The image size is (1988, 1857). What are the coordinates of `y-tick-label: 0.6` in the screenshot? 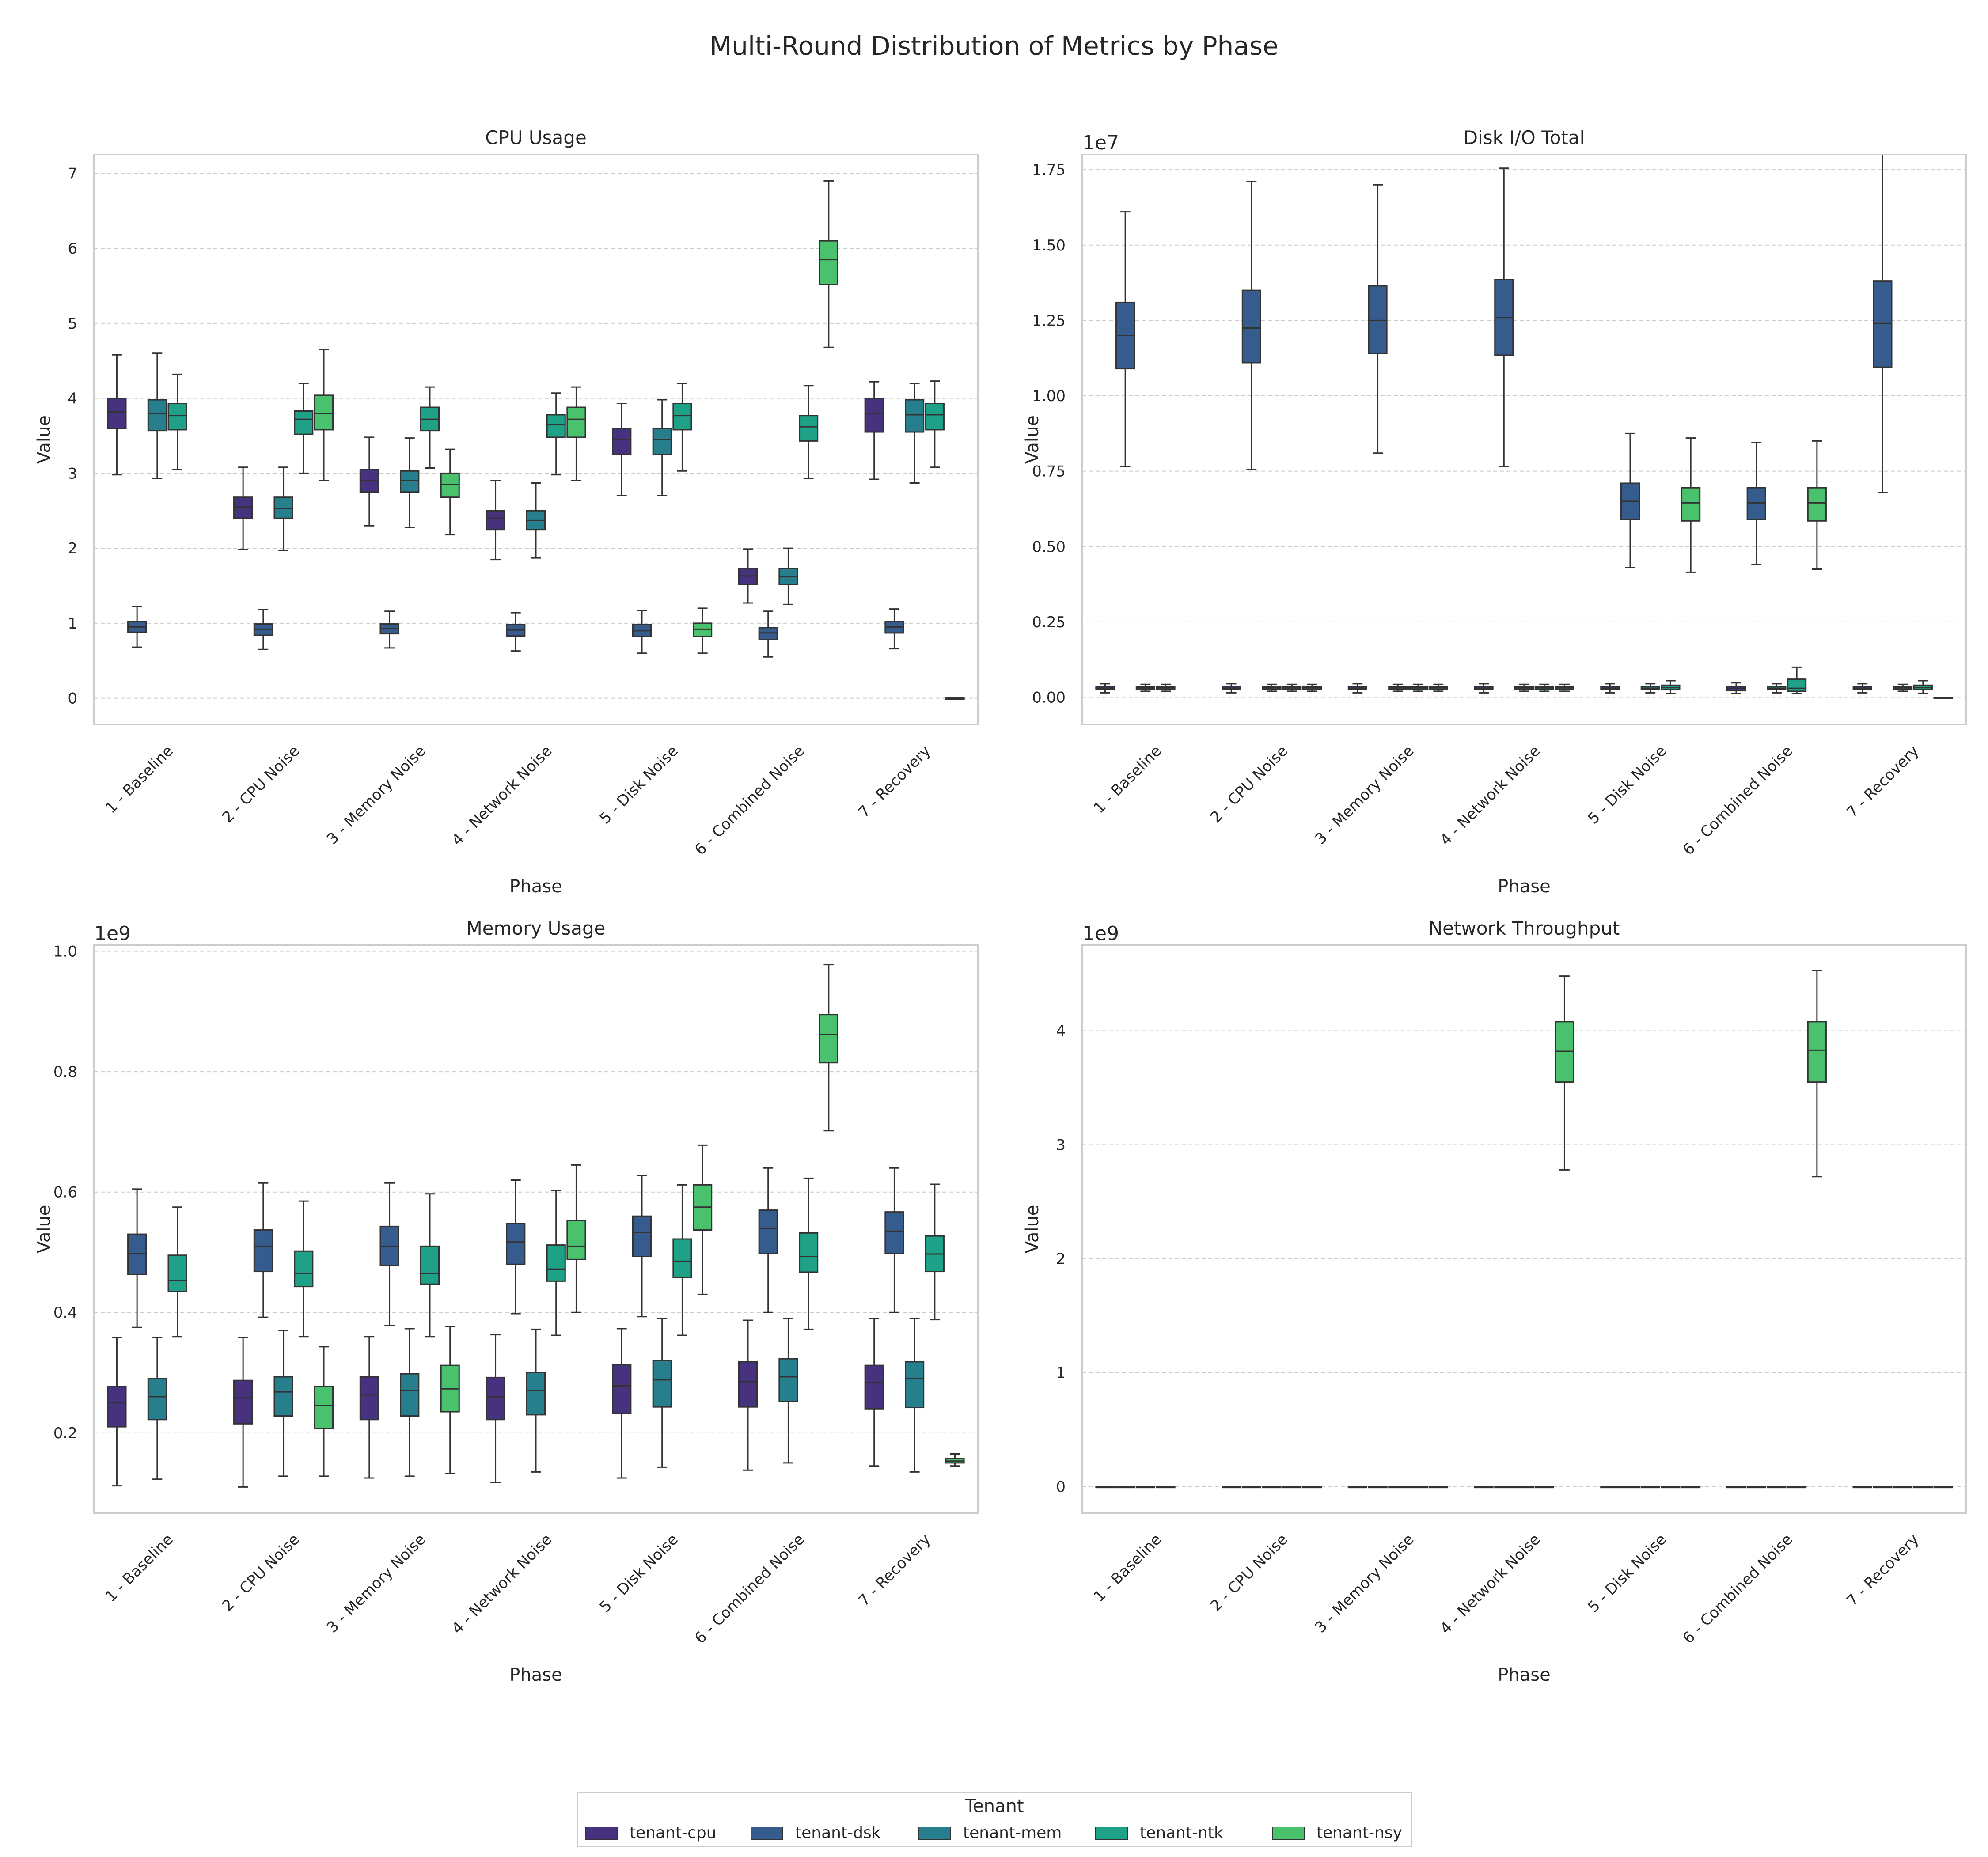 It's located at (65, 1192).